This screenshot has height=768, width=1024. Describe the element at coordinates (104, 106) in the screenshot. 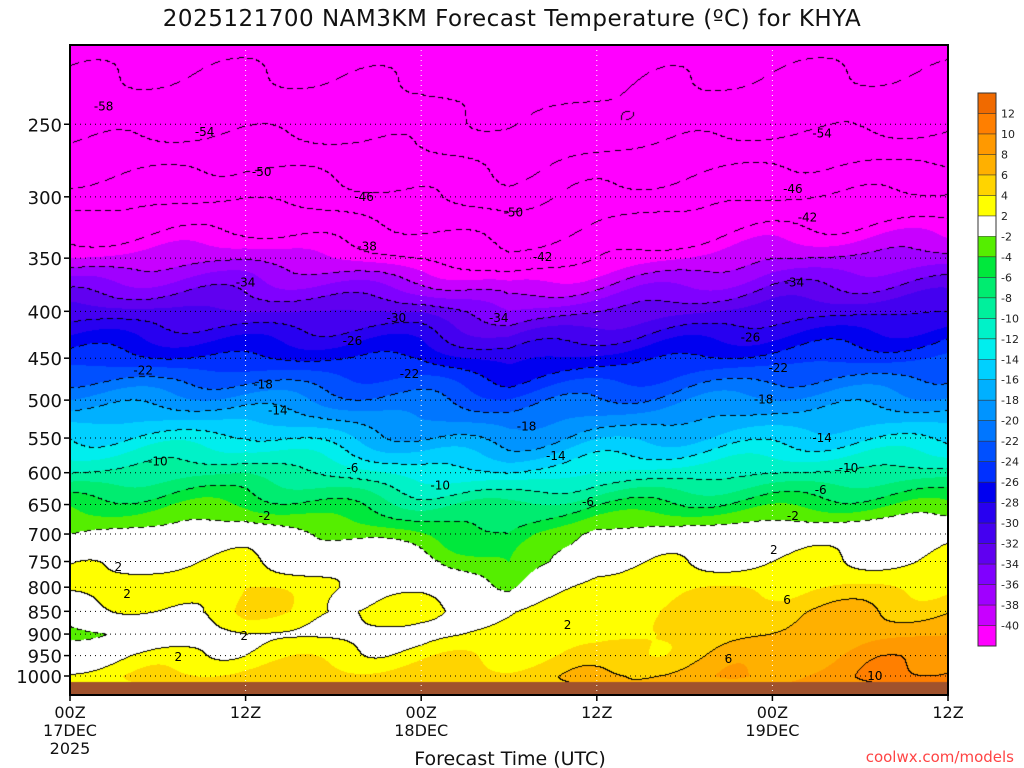

I see `contour-label: -58` at that location.